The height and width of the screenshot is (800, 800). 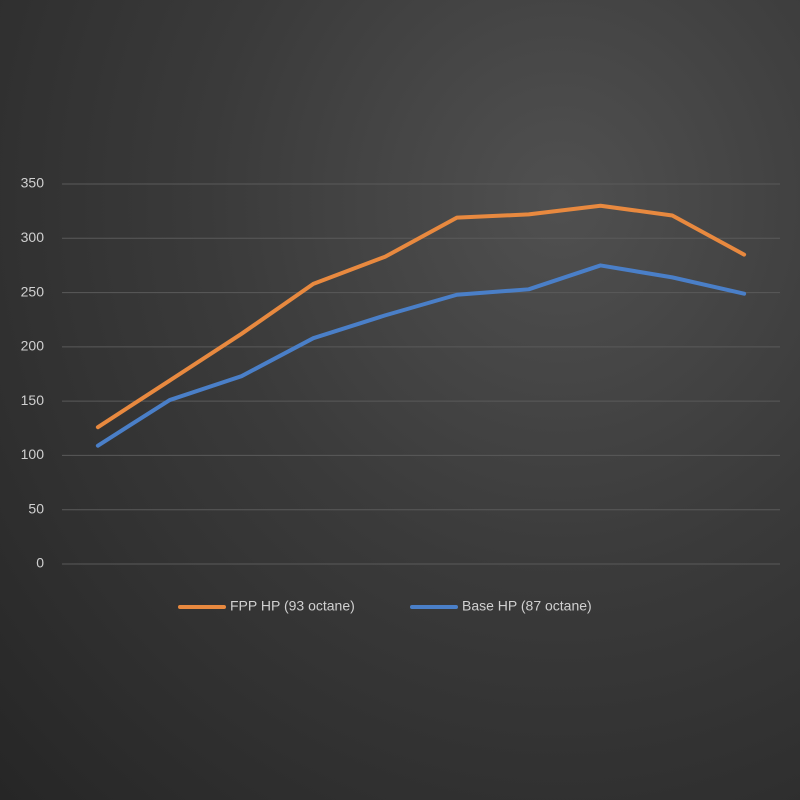 What do you see at coordinates (527, 606) in the screenshot?
I see `legend-label: Base HP (87 octane)` at bounding box center [527, 606].